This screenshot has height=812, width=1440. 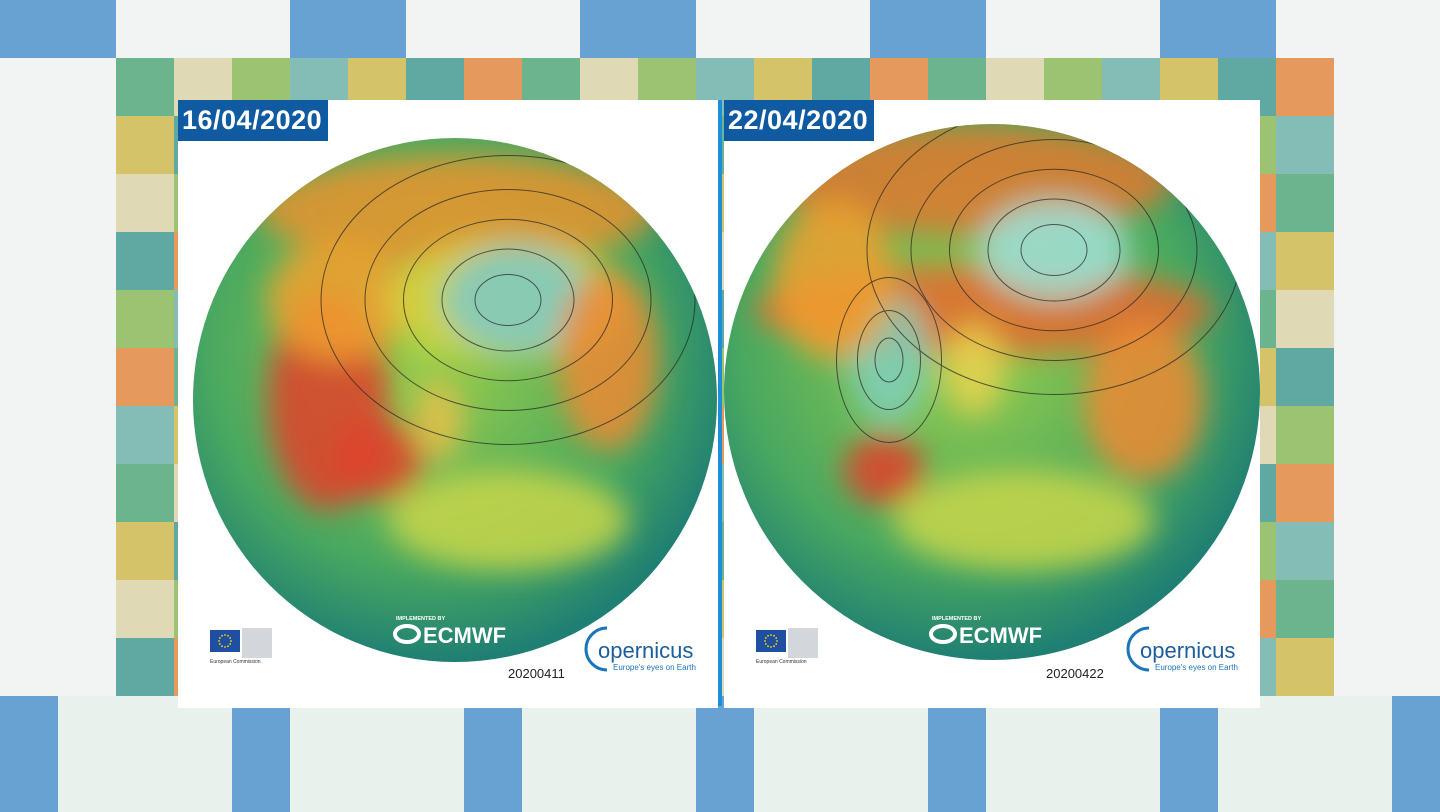 I want to click on tagline: Europe's eyes on Earth, so click(x=654, y=667).